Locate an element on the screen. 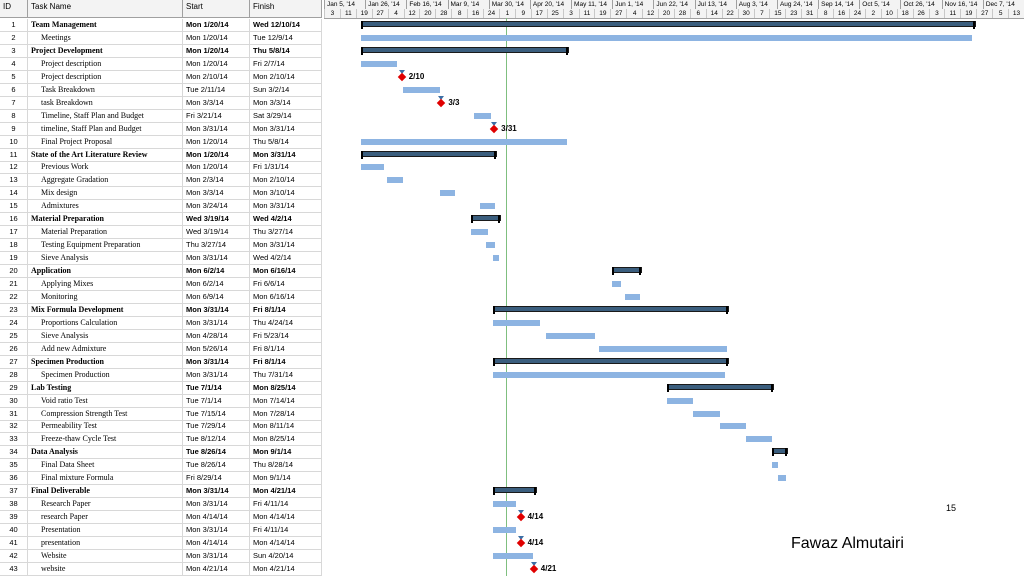 Image resolution: width=1024 pixels, height=576 pixels. task-id: 12 is located at coordinates (14, 167).